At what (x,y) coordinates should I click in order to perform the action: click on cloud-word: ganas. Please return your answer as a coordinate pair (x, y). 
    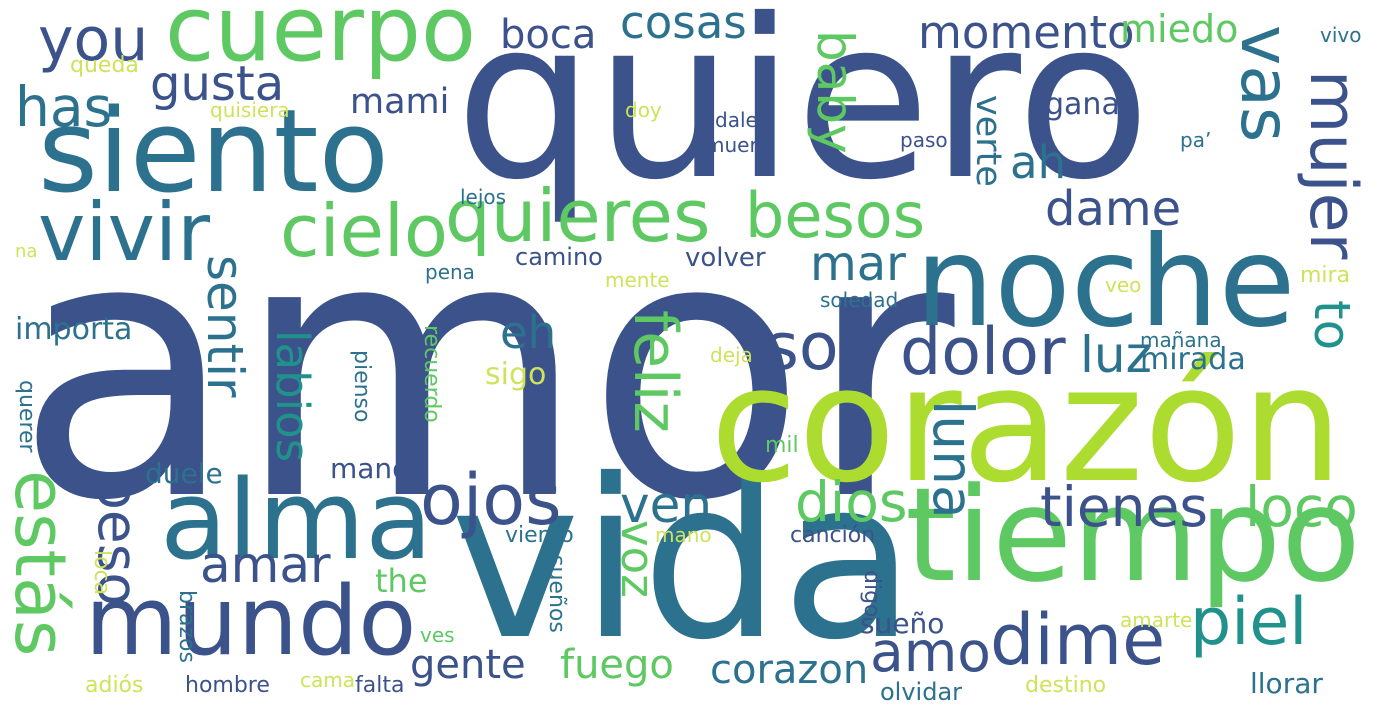
    Looking at the image, I should click on (1090, 104).